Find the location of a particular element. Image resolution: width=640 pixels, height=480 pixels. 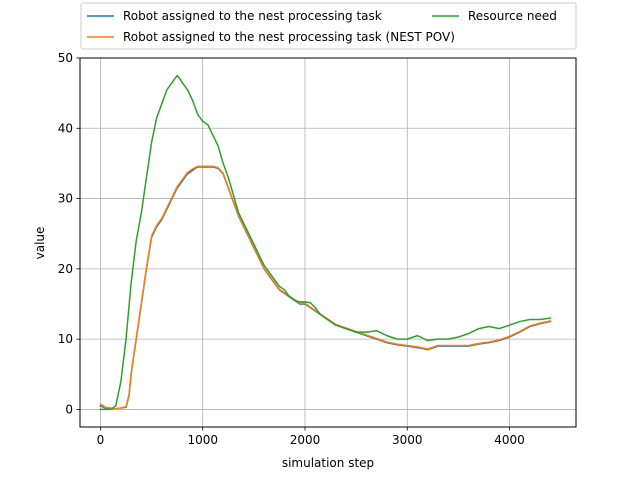

y-axis-label: value is located at coordinates (40, 243).